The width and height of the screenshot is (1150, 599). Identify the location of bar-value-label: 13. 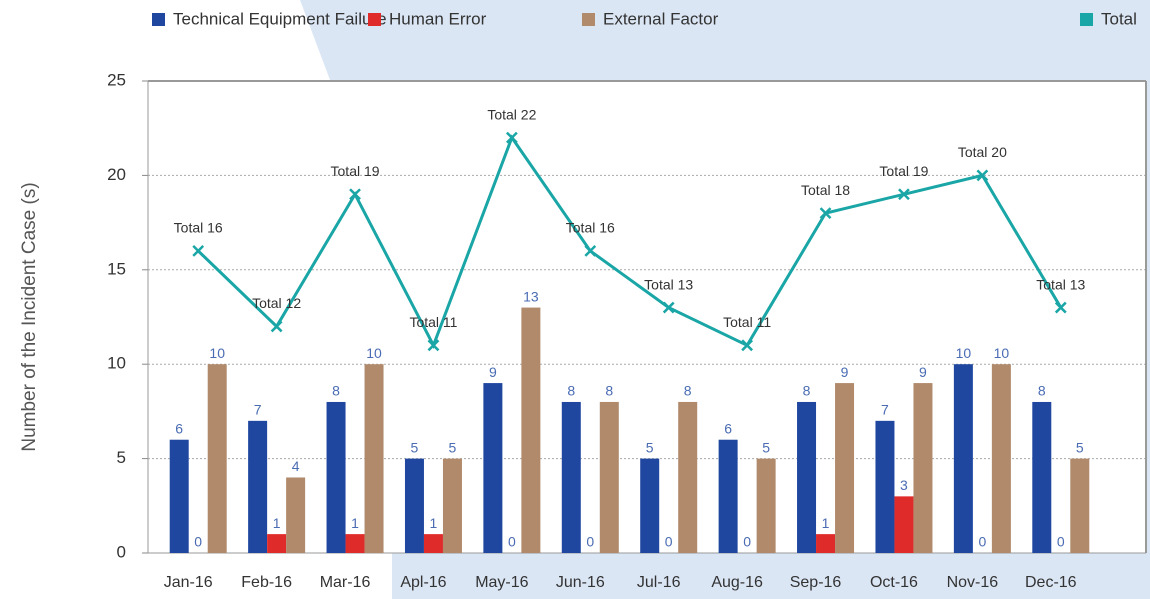
(531, 296).